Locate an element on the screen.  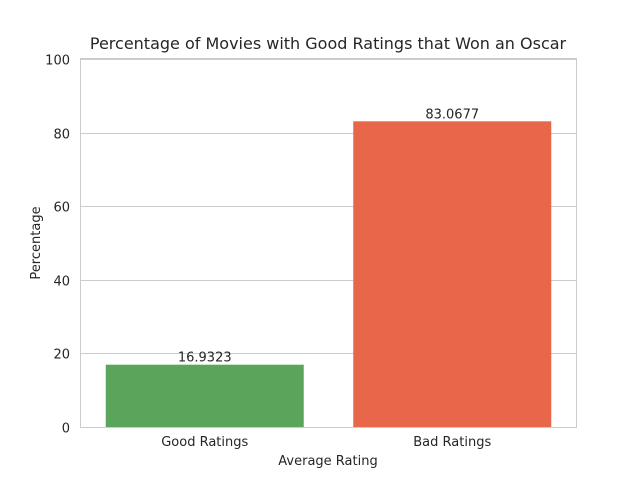
x-axis-label: Average Rating is located at coordinates (327, 461).